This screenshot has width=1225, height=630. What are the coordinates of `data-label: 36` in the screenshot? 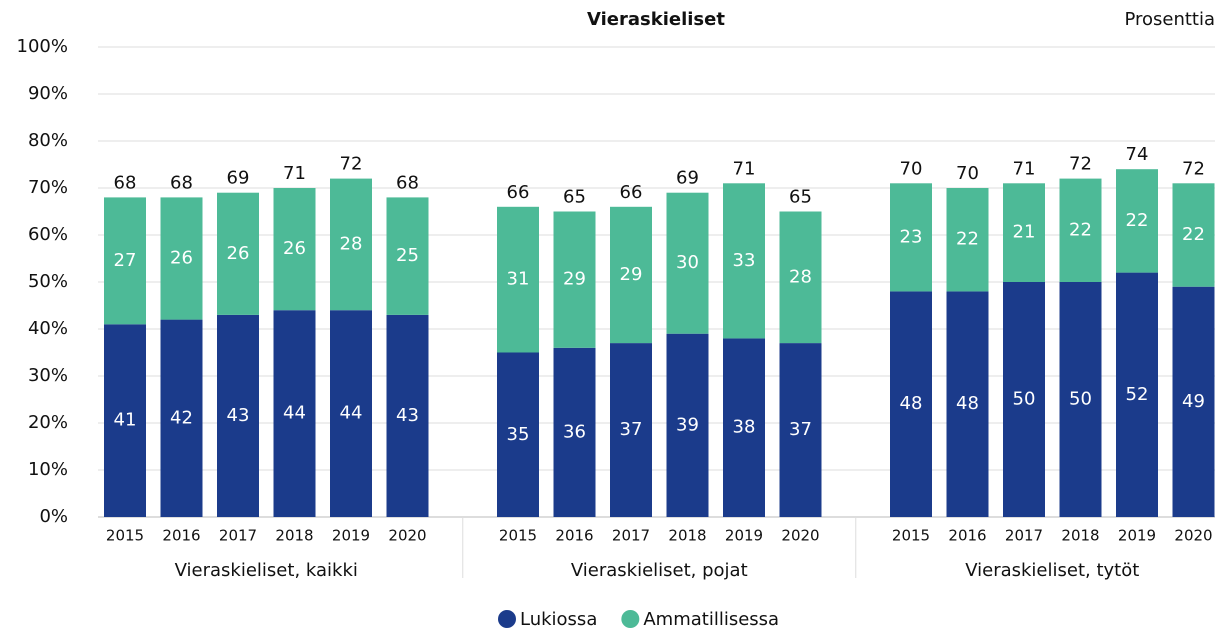 It's located at (574, 431).